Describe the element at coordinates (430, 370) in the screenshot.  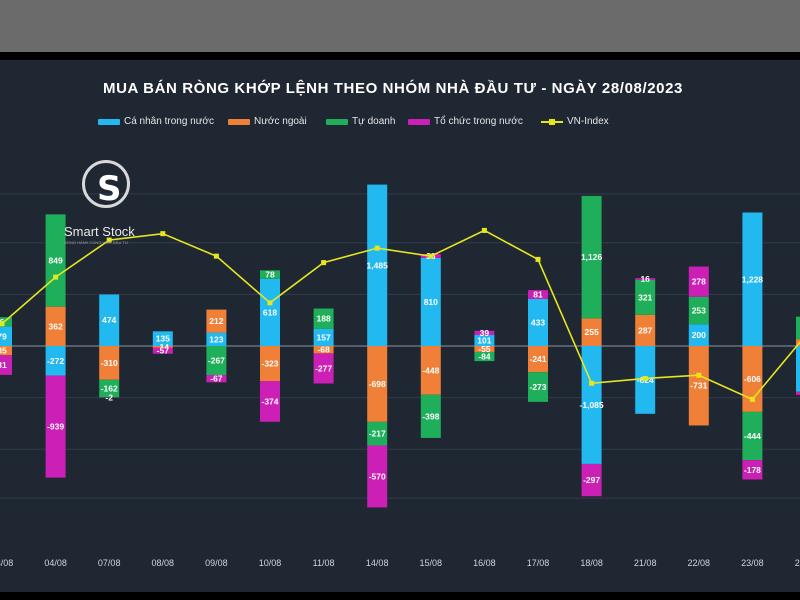
I see `data-label-1-8: -448` at that location.